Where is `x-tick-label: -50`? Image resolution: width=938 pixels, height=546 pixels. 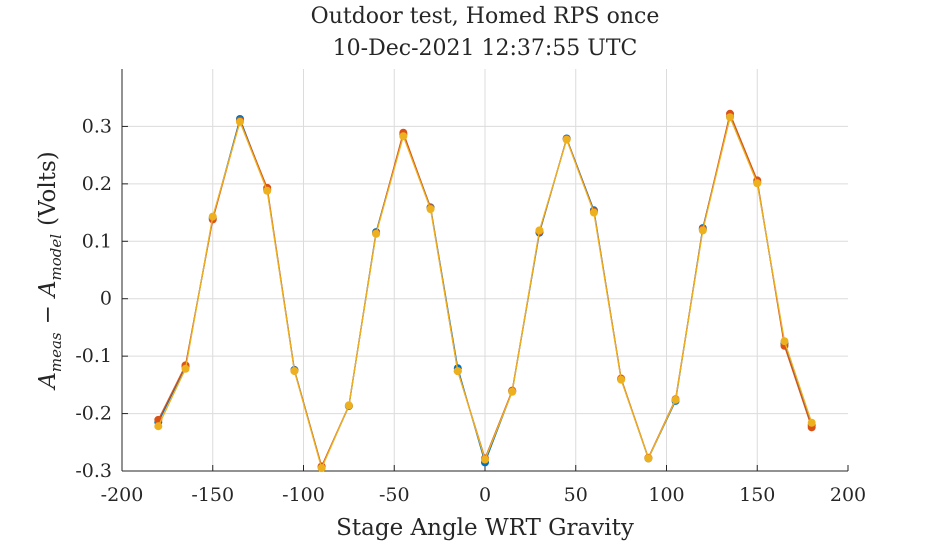
x-tick-label: -50 is located at coordinates (394, 495).